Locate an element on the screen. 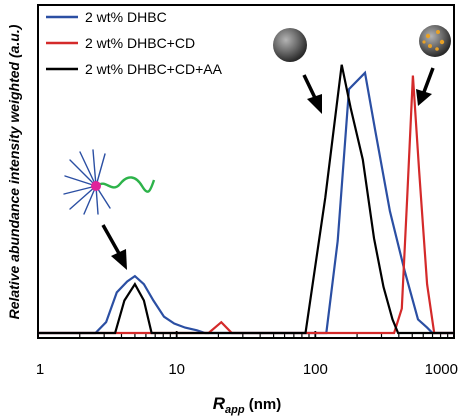  x-tick-label: 1 is located at coordinates (40, 369).